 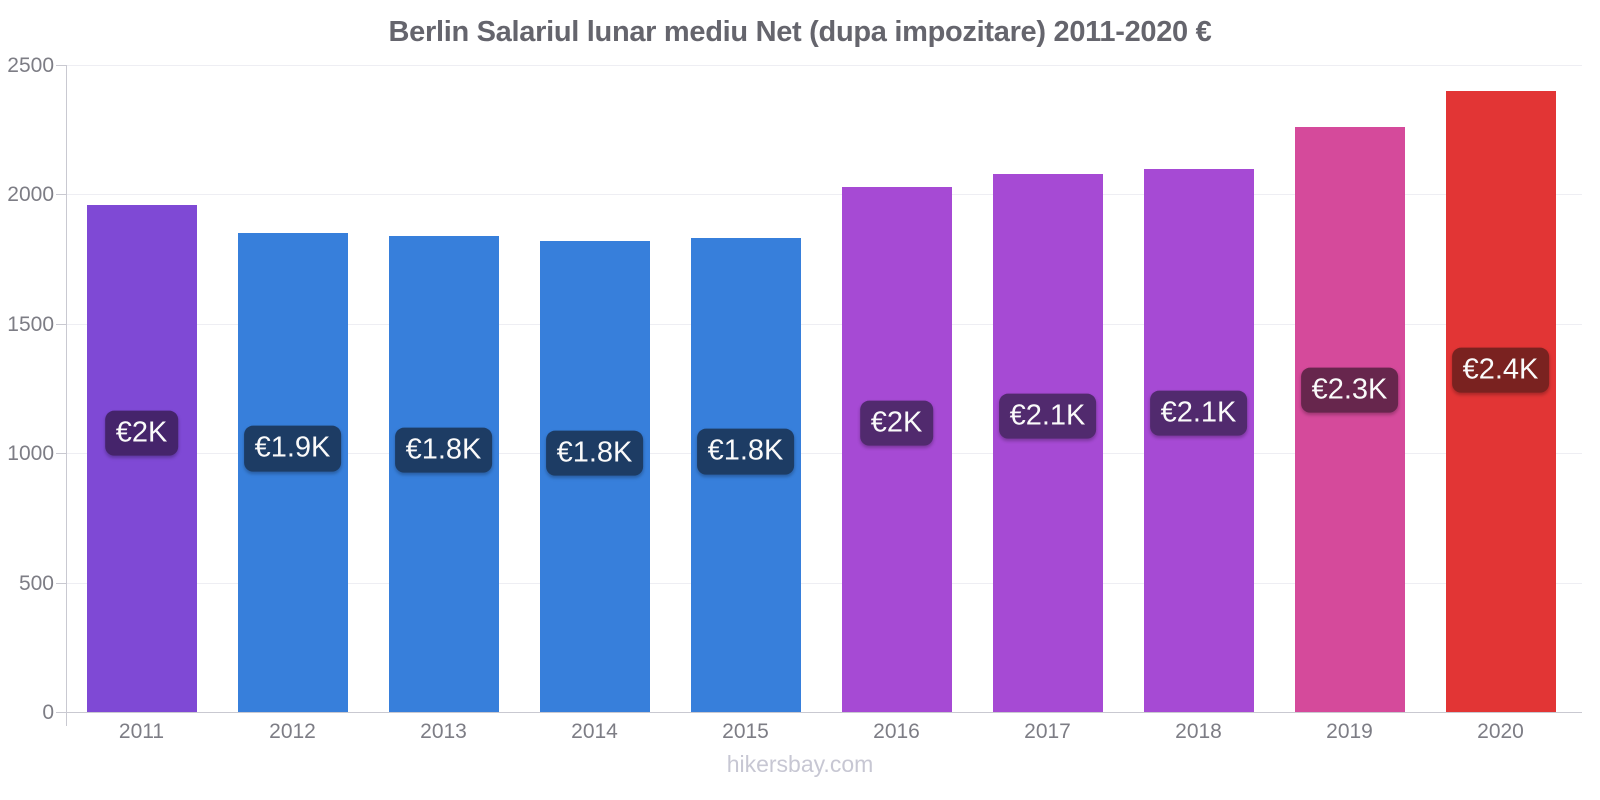 I want to click on x-axis-line, so click(x=824, y=712).